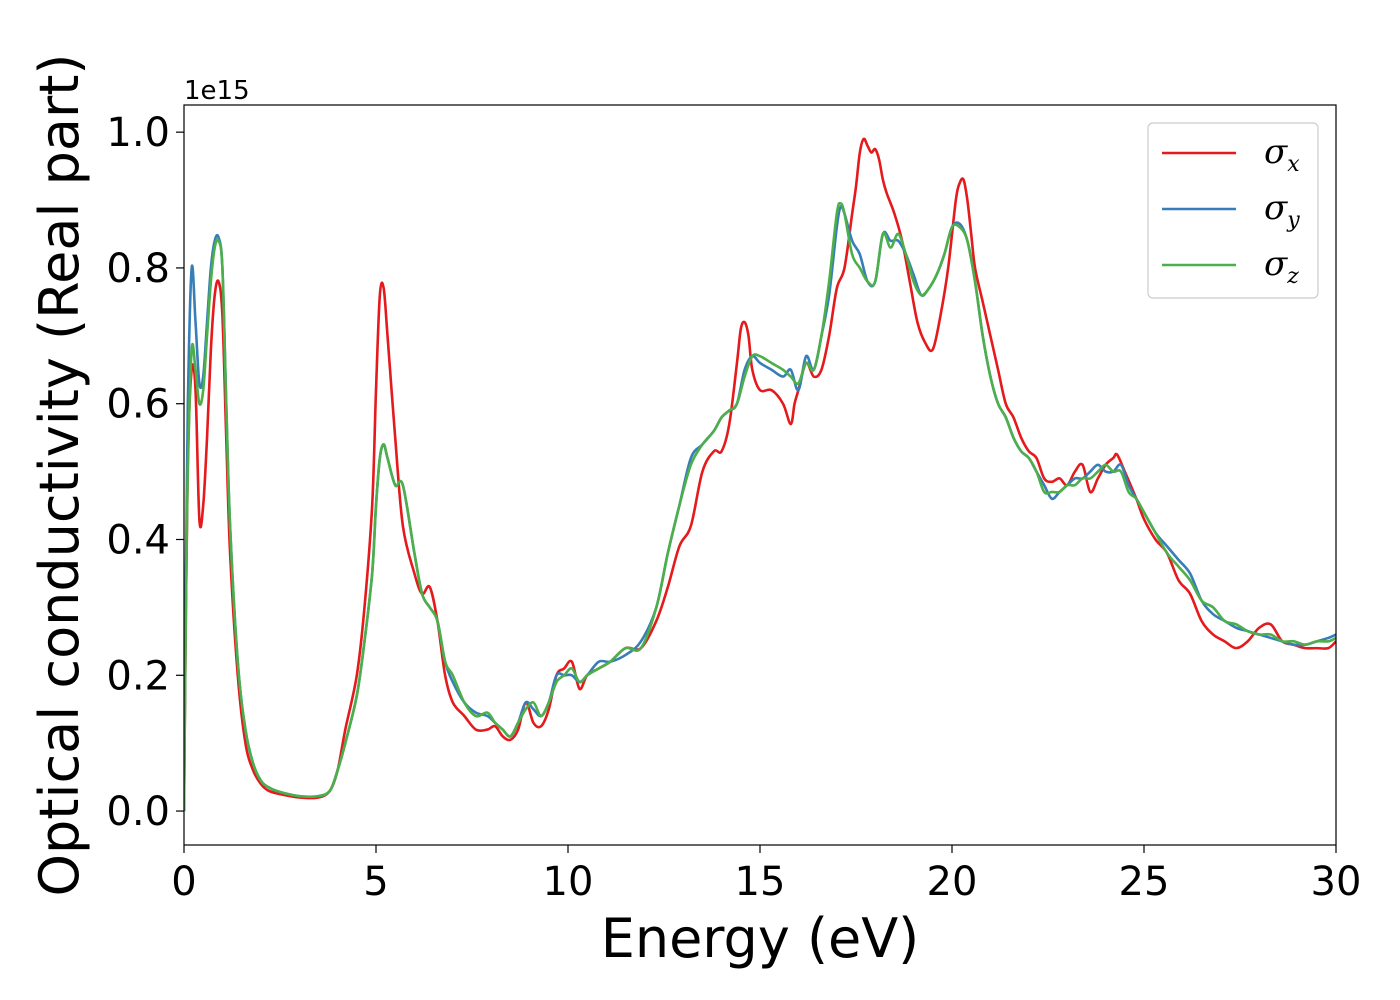 This screenshot has height=1000, width=1400. I want to click on x-tick-label: 20, so click(952, 882).